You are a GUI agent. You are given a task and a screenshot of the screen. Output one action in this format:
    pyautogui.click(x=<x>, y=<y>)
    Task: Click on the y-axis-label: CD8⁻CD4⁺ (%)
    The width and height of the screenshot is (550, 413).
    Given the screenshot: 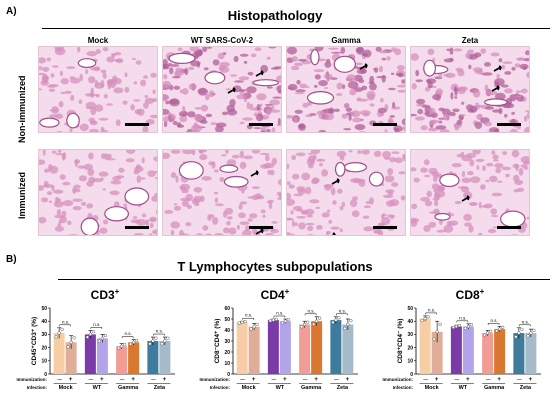 What is the action you would take?
    pyautogui.click(x=217, y=341)
    